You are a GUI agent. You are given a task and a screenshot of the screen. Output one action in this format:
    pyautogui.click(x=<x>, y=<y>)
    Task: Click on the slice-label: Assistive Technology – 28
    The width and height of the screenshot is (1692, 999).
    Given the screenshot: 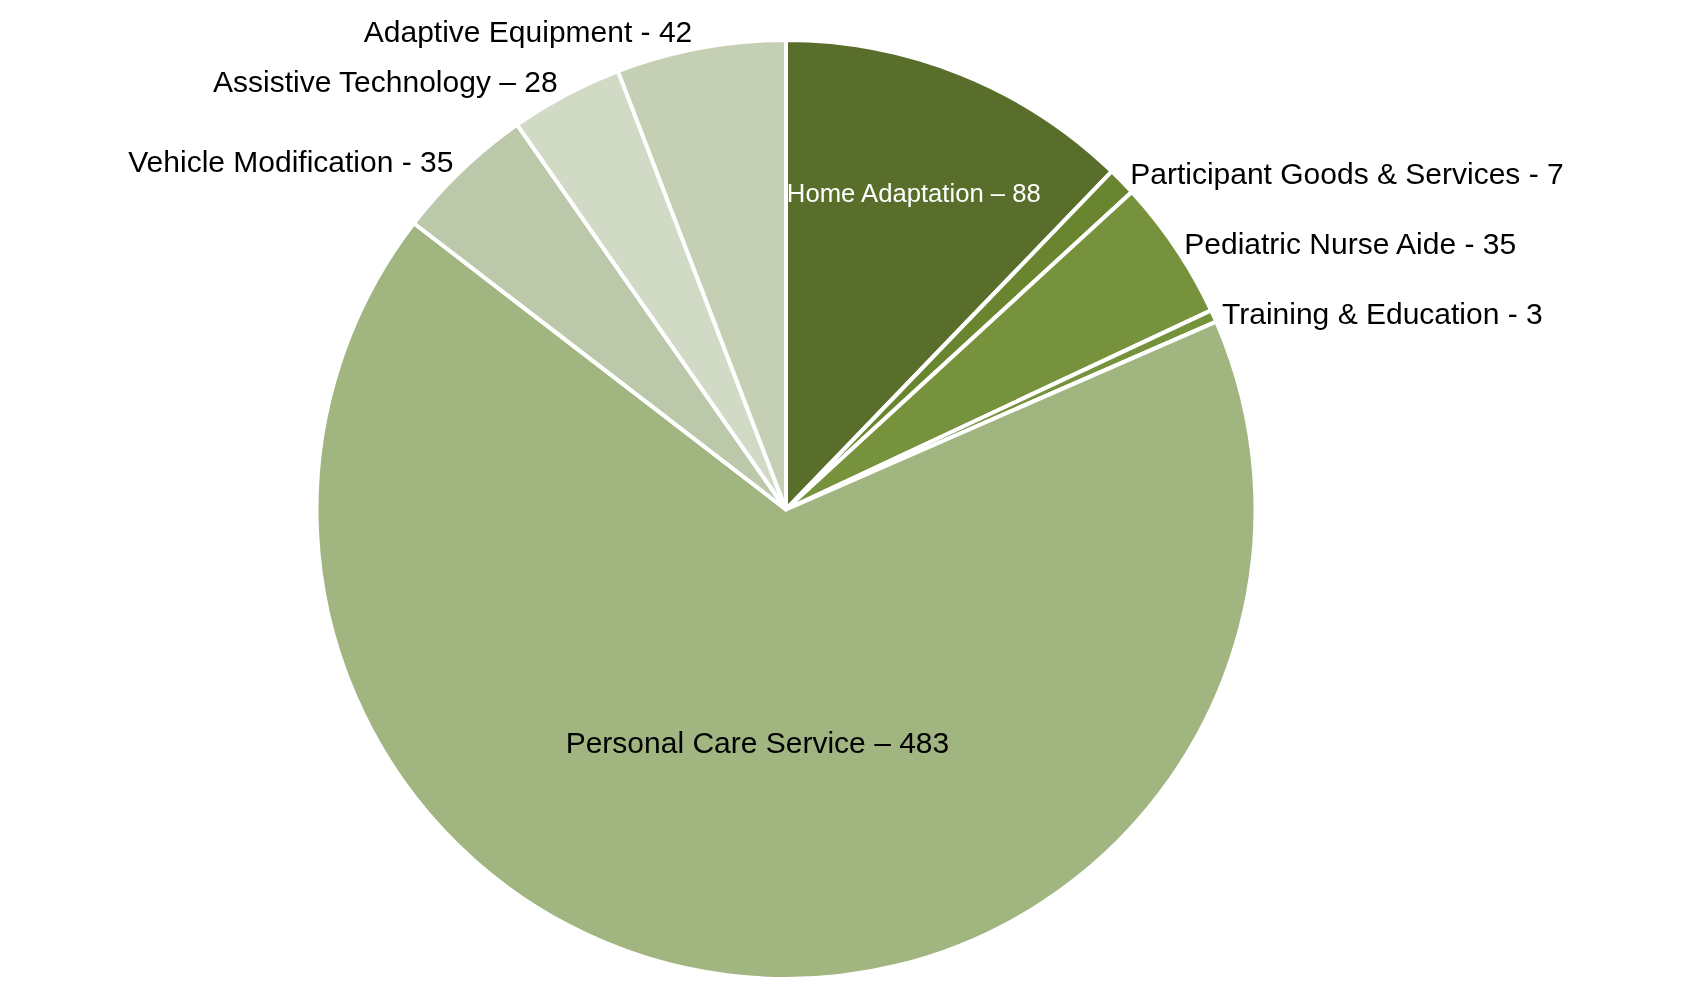 What is the action you would take?
    pyautogui.click(x=385, y=82)
    